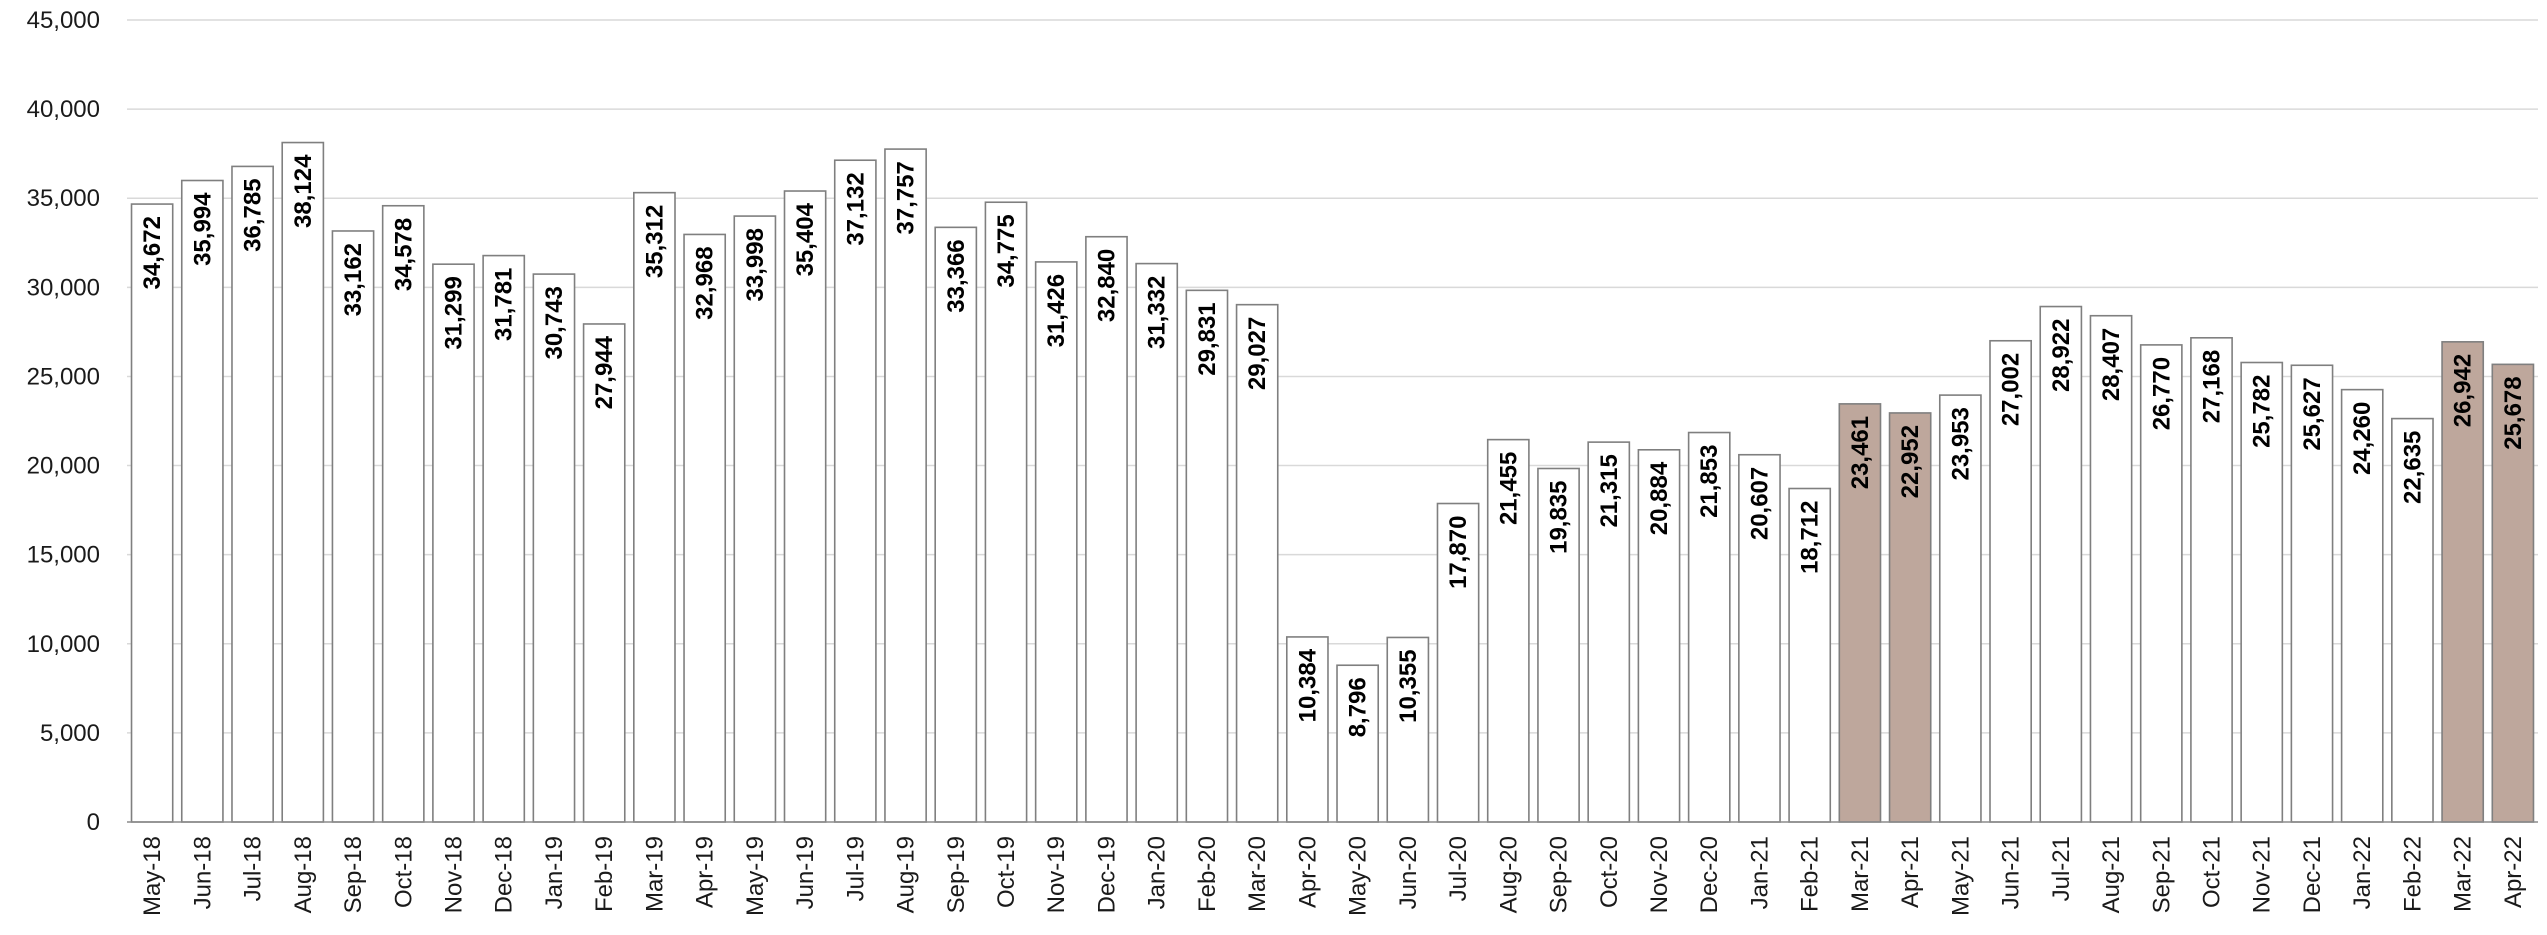 The height and width of the screenshot is (935, 2547). Describe the element at coordinates (705, 872) in the screenshot. I see `x-tick-label: Apr-19` at that location.